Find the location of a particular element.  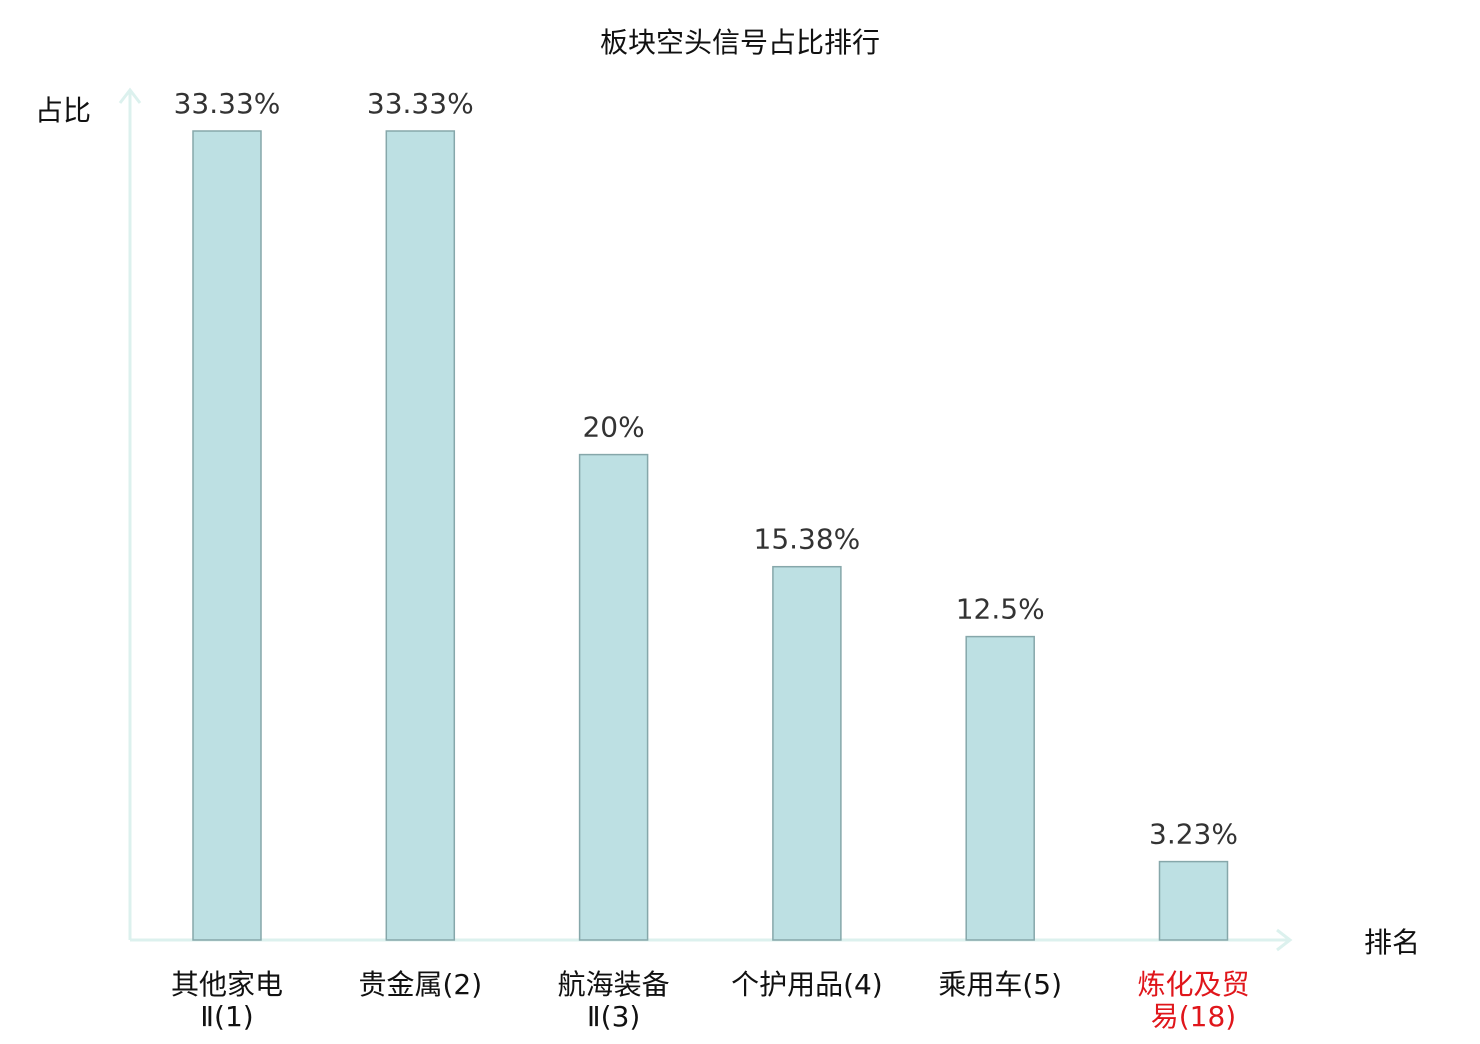

x-axis-label: 排名 is located at coordinates (1392, 942).